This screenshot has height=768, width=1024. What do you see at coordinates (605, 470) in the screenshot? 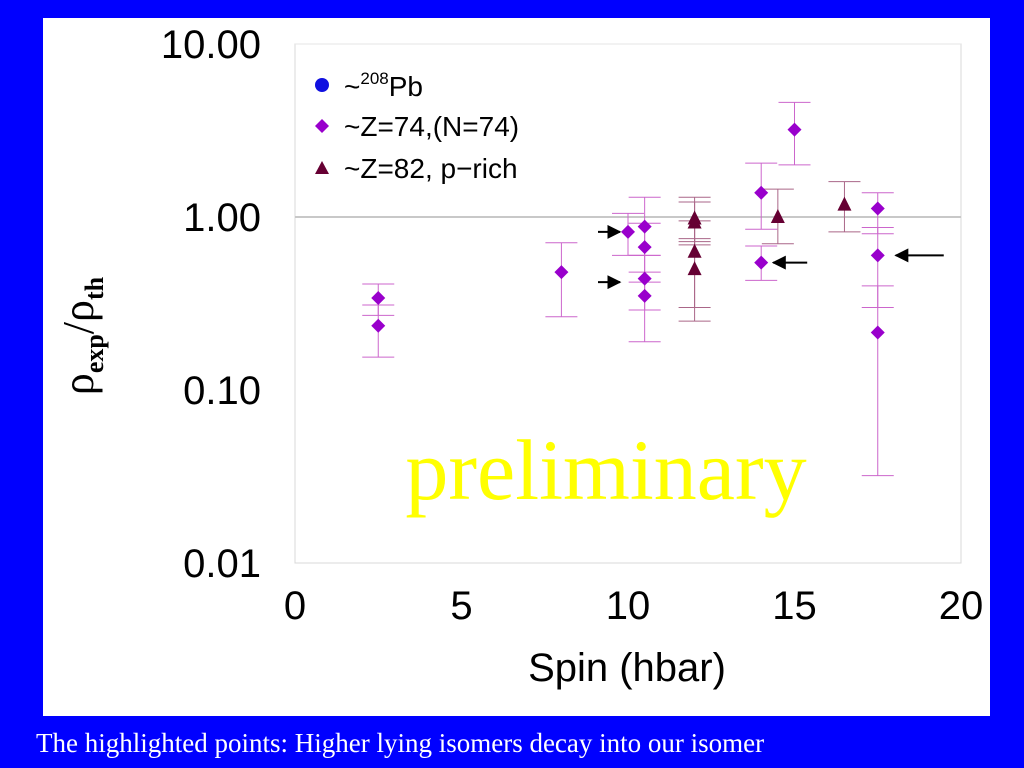
I see `preliminary-watermark: preliminary` at bounding box center [605, 470].